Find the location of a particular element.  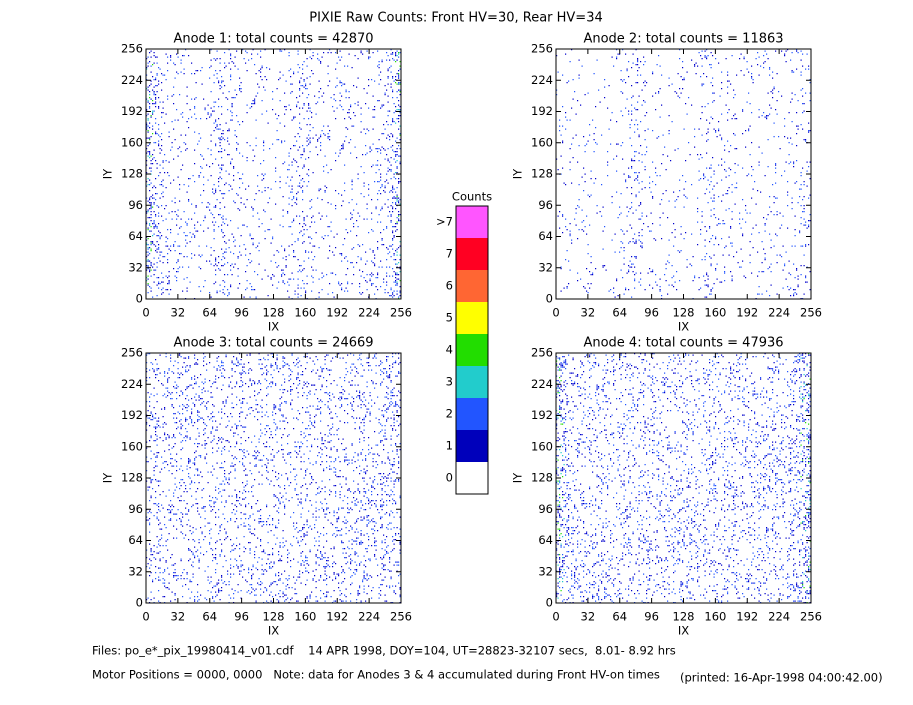

colorbar-label: 1 is located at coordinates (449, 446).